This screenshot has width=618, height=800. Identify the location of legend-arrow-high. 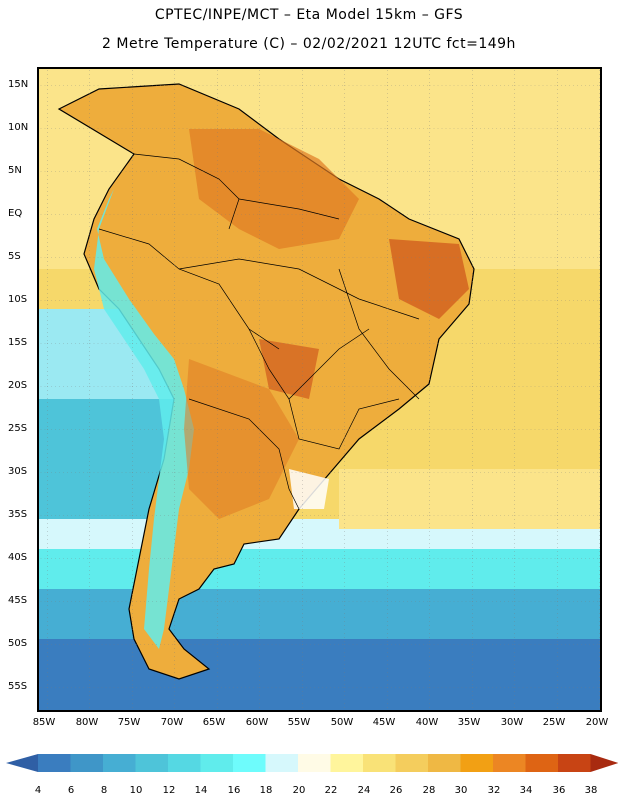
(604, 763).